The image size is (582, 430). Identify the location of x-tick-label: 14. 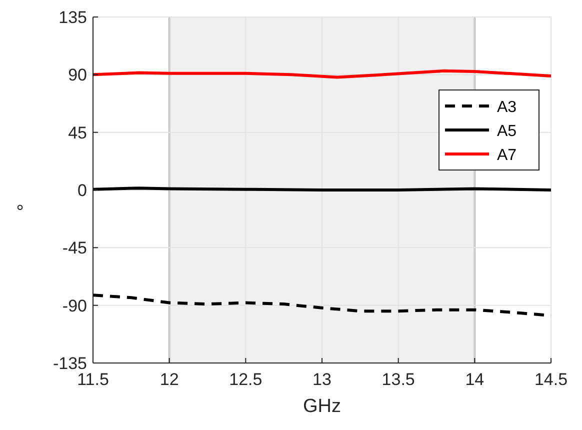
(474, 379).